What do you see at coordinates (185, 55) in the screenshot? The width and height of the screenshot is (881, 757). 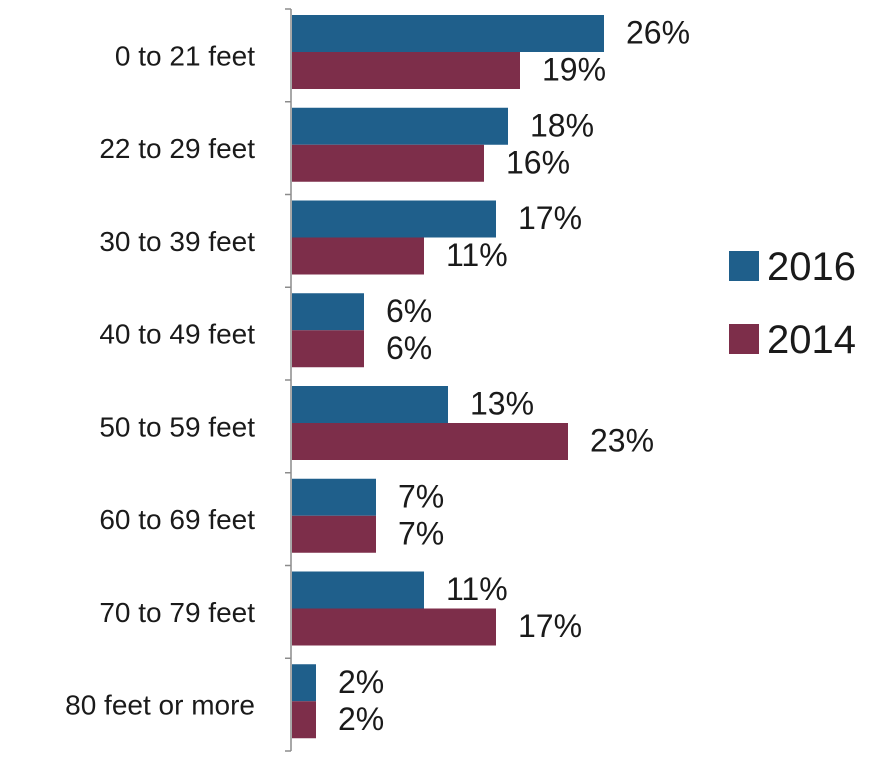 I see `category-label: 0 to 21 feet` at bounding box center [185, 55].